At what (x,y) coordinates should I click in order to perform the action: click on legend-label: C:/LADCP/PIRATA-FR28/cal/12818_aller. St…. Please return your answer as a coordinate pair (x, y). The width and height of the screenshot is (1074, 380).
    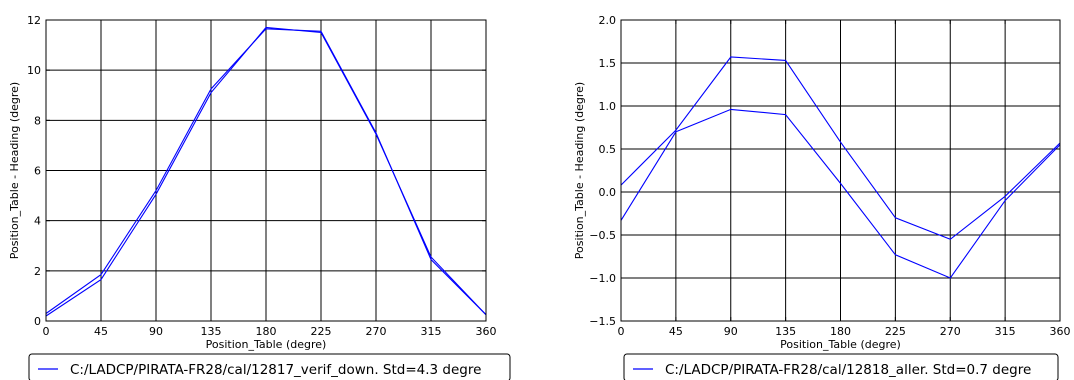
    Looking at the image, I should click on (848, 370).